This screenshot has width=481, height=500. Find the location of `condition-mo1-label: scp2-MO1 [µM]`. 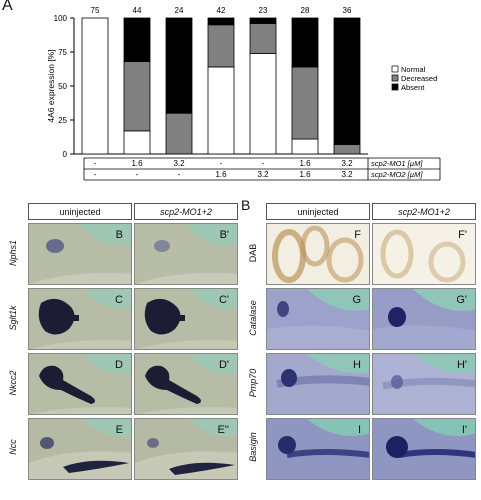

condition-mo1-label: scp2-MO1 [µM] is located at coordinates (397, 163).